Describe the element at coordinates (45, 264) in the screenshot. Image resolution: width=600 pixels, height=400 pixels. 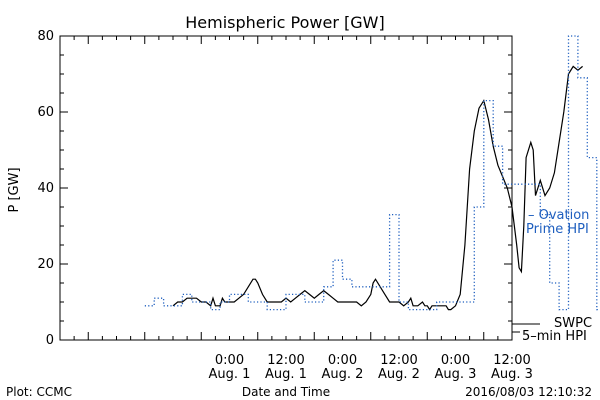
I see `y-tick-label: 20` at that location.